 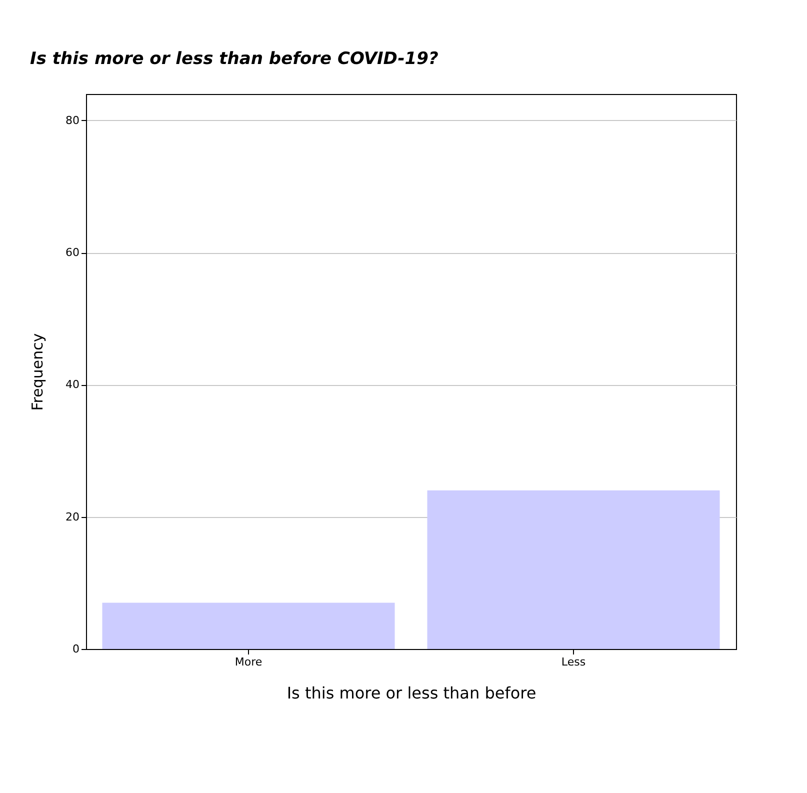 What do you see at coordinates (73, 253) in the screenshot?
I see `y-tick-label: 60` at bounding box center [73, 253].